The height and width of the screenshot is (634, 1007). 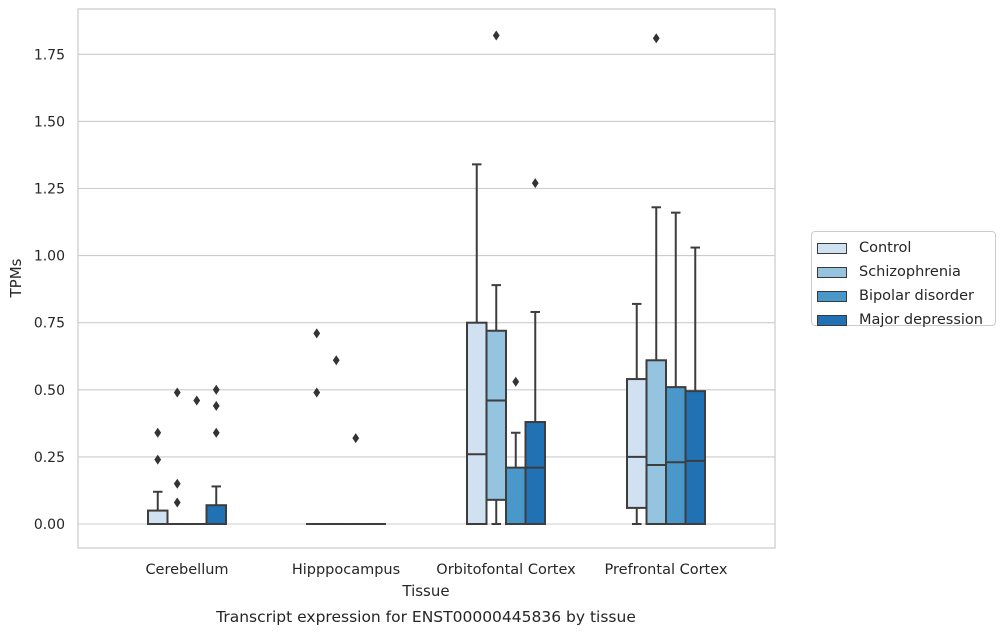 What do you see at coordinates (49, 391) in the screenshot?
I see `y-tick-label: 0.50` at bounding box center [49, 391].